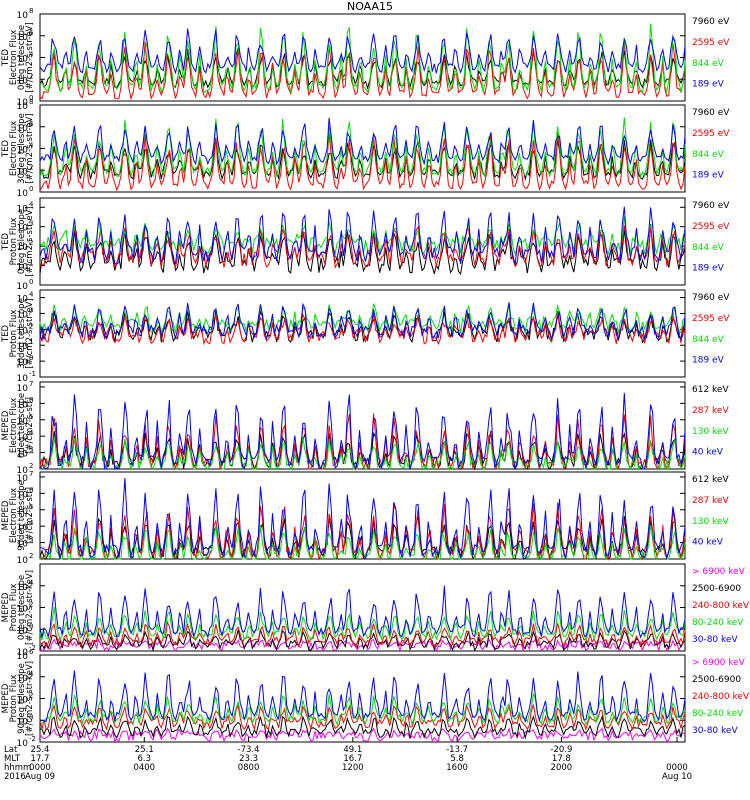  Describe the element at coordinates (718, 714) in the screenshot. I see `legend-entry: 80-240 keV` at that location.